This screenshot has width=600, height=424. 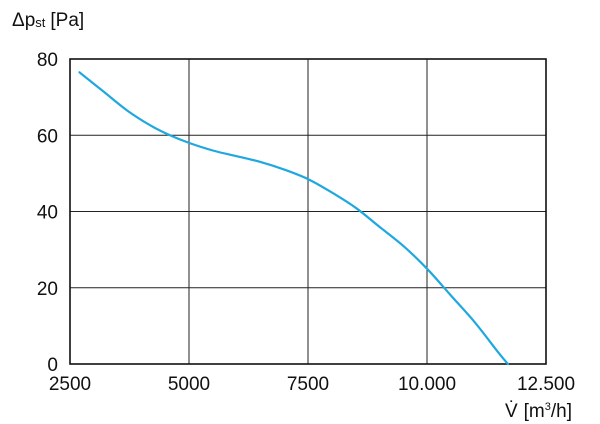 What do you see at coordinates (189, 384) in the screenshot?
I see `x-tick-label-1: 5000` at bounding box center [189, 384].